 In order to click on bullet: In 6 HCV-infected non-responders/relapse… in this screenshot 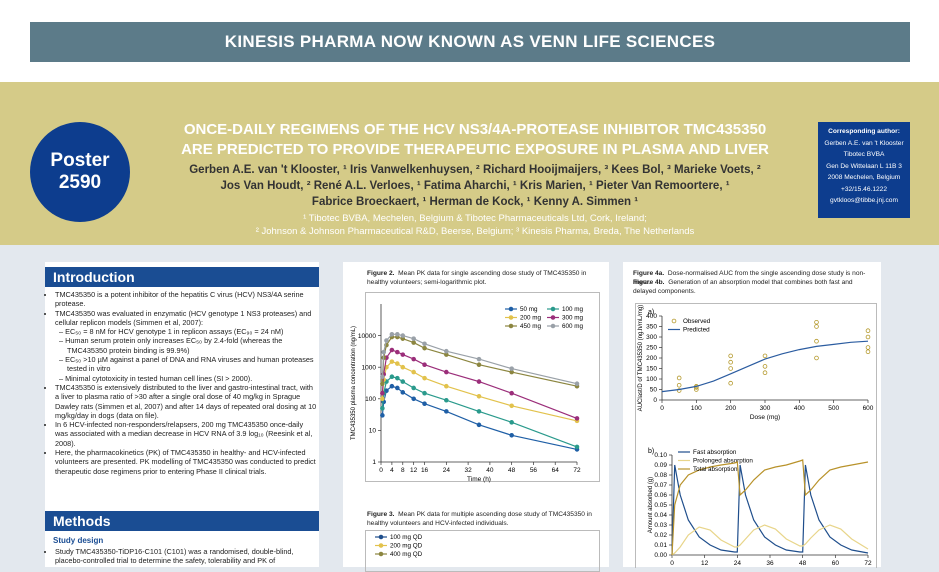, I will do `click(186, 434)`.